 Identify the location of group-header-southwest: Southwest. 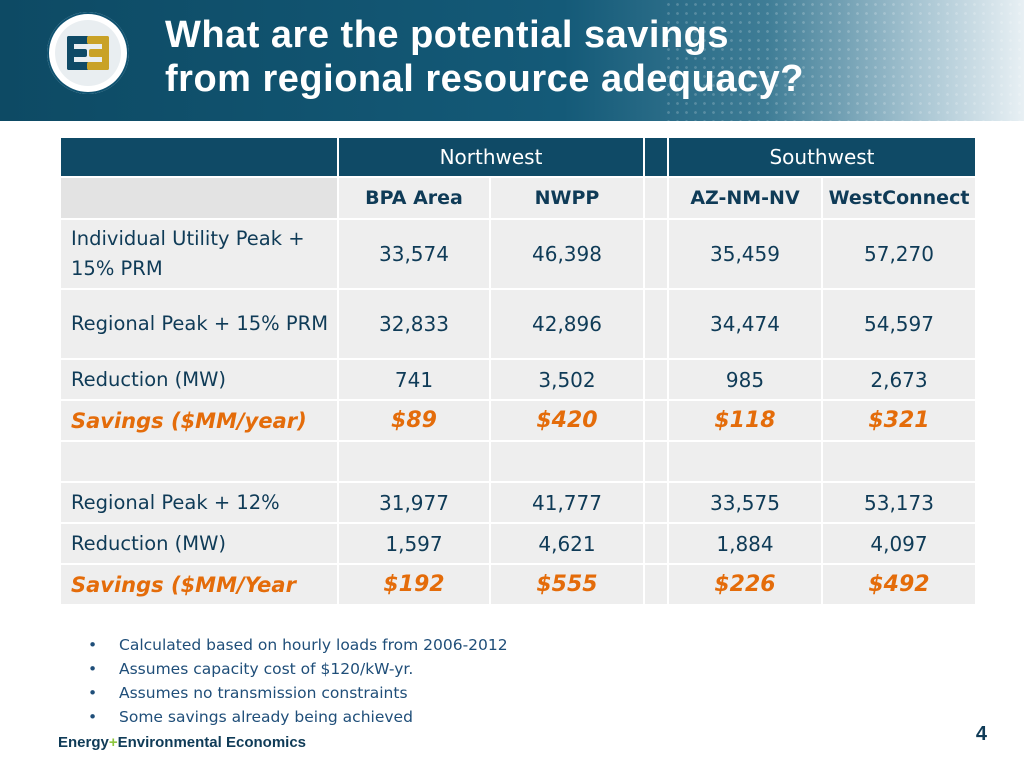
(822, 157).